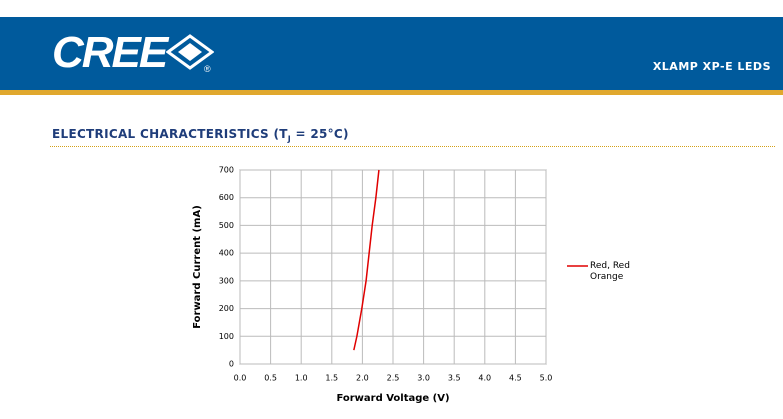 The width and height of the screenshot is (783, 419). What do you see at coordinates (226, 308) in the screenshot?
I see `y-tick-label: 200` at bounding box center [226, 308].